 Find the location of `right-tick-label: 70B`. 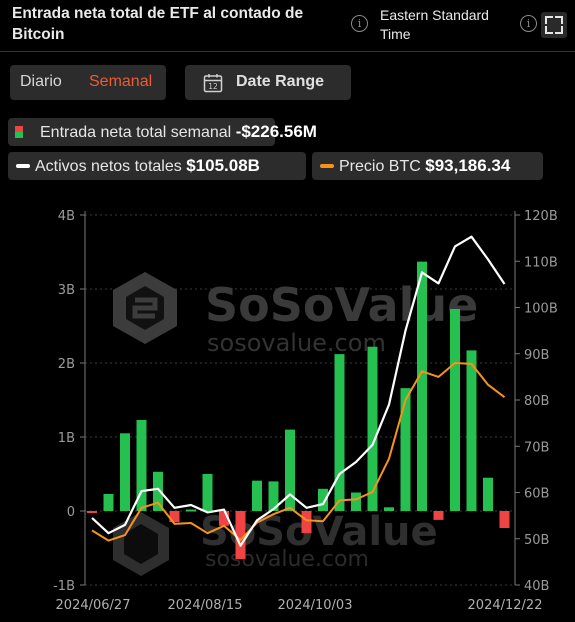

right-tick-label: 70B is located at coordinates (536, 447).